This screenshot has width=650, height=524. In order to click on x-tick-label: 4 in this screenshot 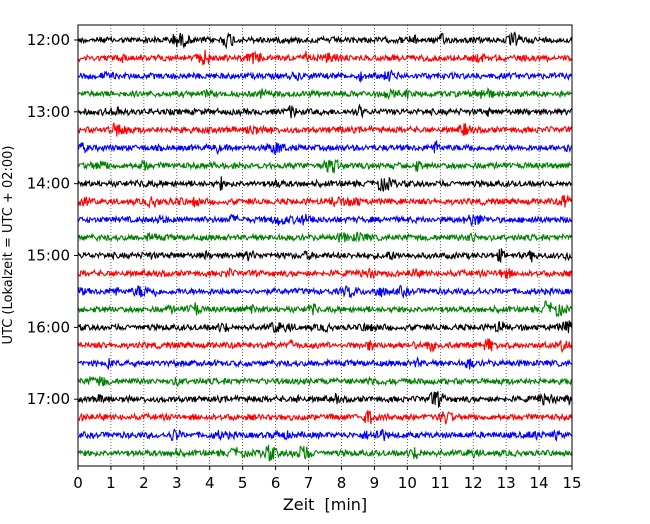, I will do `click(210, 483)`.